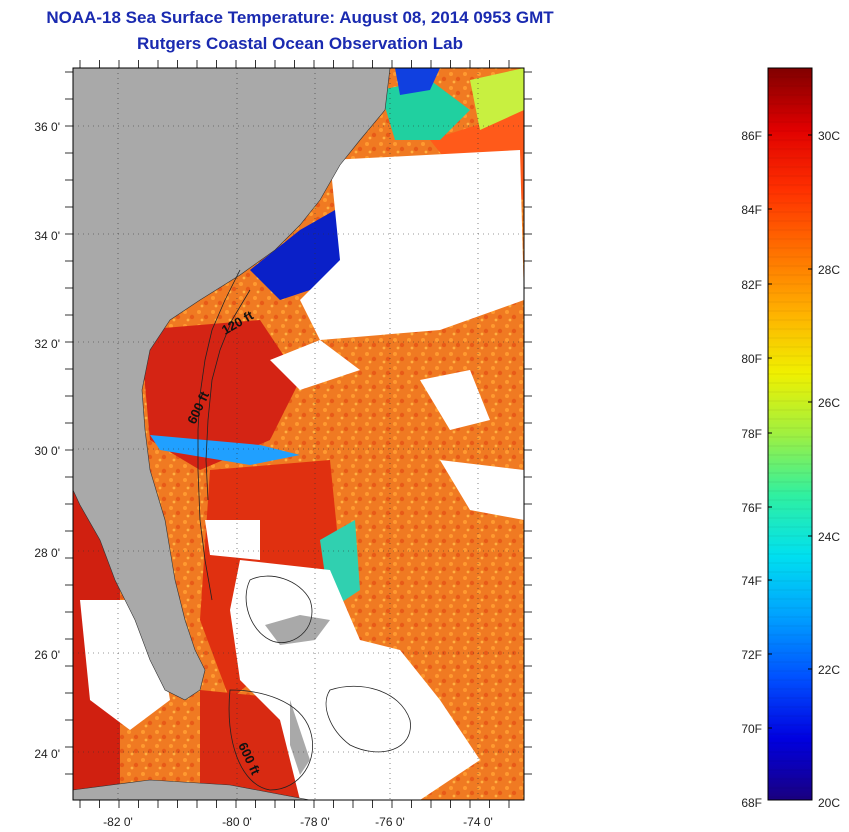 The width and height of the screenshot is (849, 832). What do you see at coordinates (829, 803) in the screenshot?
I see `colorbar-label-20c: 20C` at bounding box center [829, 803].